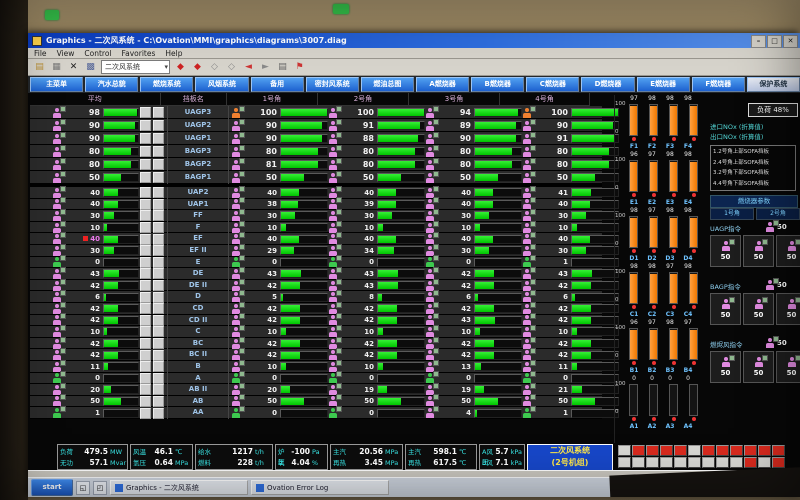  Describe the element at coordinates (320, 487) in the screenshot. I see `taskbar-task-2: Ovation Error Log` at that location.